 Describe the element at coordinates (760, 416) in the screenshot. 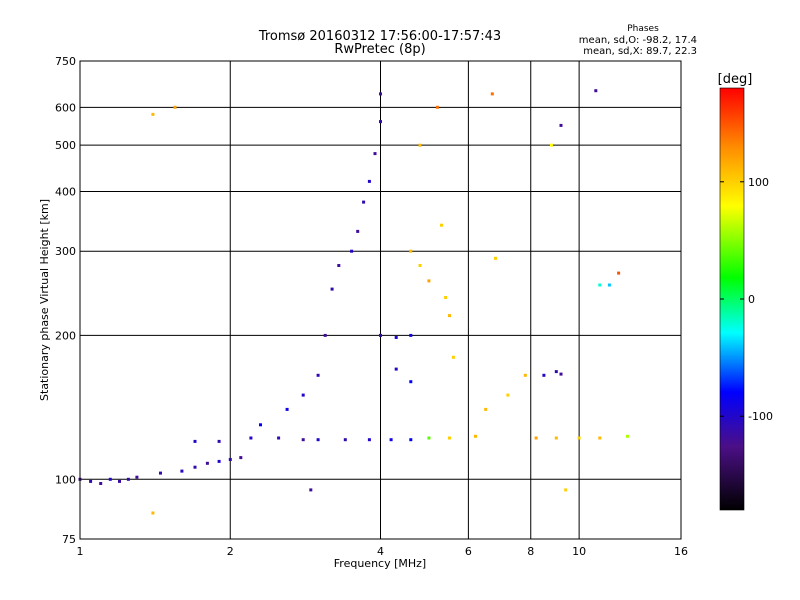

I see `colorbar-tick-label: -100` at that location.